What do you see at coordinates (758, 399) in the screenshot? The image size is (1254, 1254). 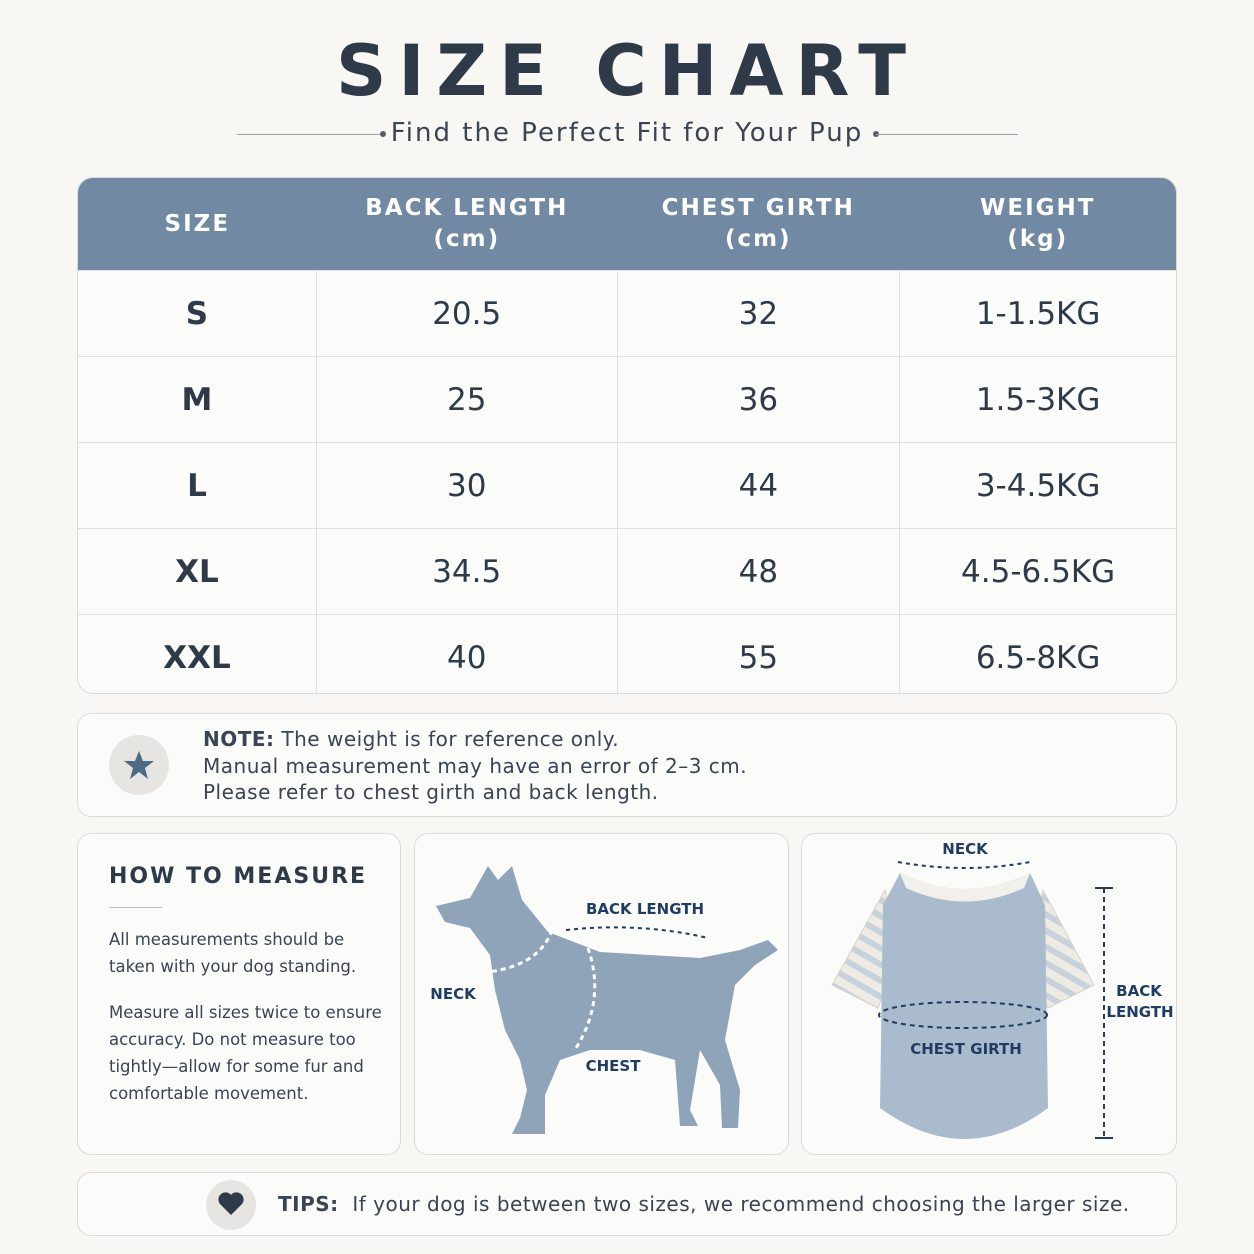 I see `table-cell: 36` at bounding box center [758, 399].